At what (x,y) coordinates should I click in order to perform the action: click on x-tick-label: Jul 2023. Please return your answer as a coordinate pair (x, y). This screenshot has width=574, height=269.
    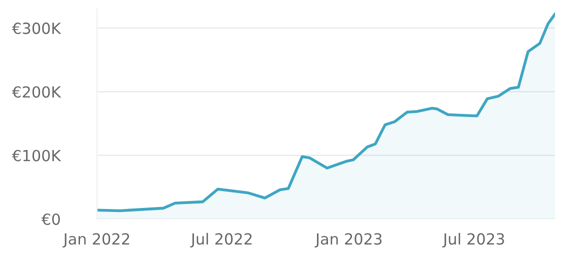
    Looking at the image, I should click on (473, 240).